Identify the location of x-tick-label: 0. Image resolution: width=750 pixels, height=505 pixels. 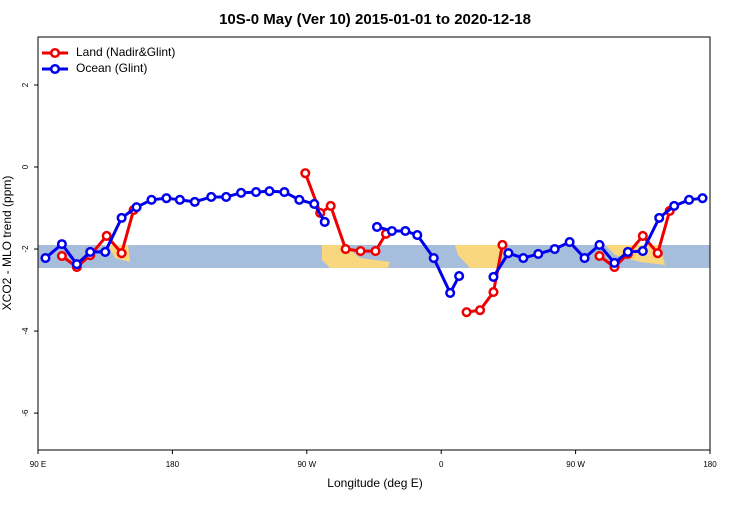
(441, 464).